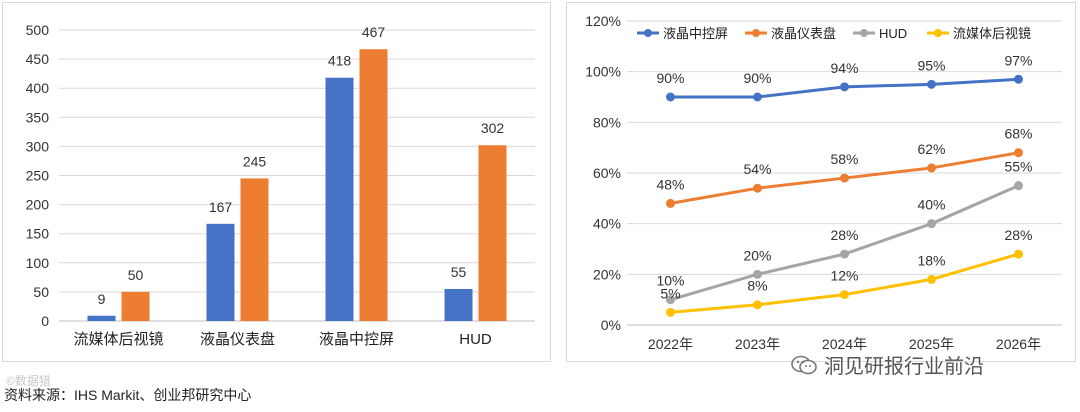 This screenshot has width=1080, height=412. I want to click on bar-value-label: 50, so click(136, 275).